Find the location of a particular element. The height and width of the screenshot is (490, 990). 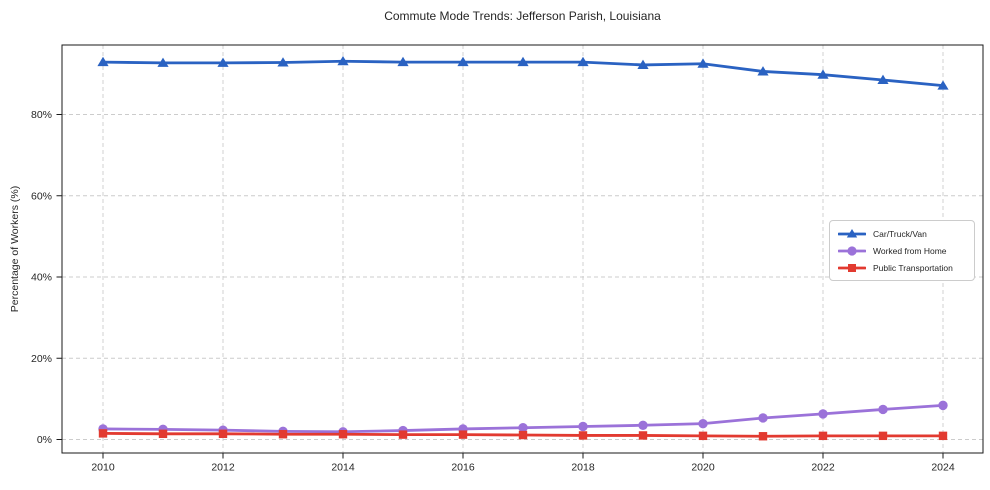

legend-item-car-truck-van: Car/Truck/Van is located at coordinates (902, 233).